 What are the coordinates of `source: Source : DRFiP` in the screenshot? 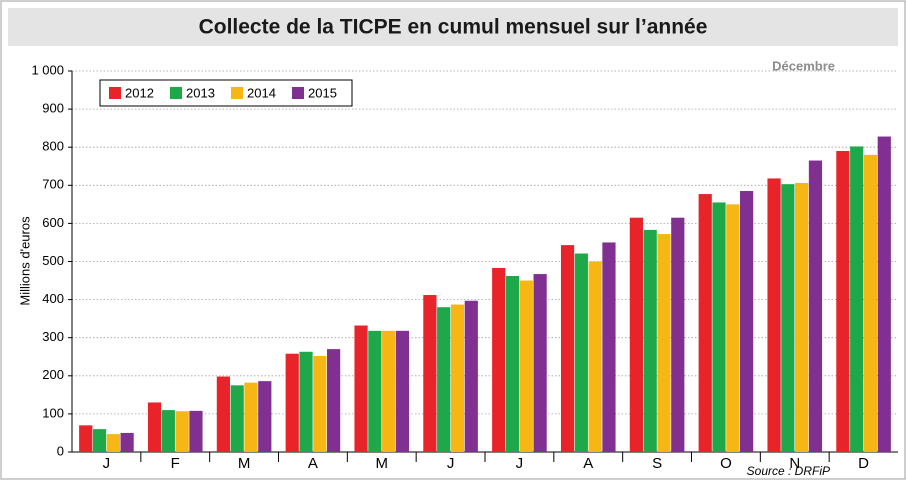 It's located at (788, 471).